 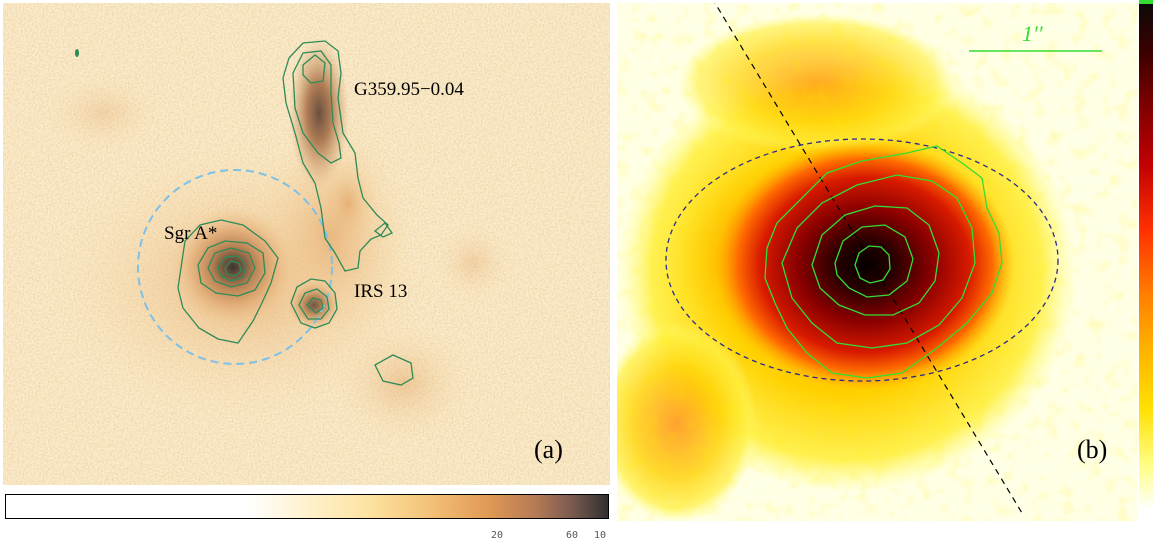 I want to click on g359-contours, so click(x=337, y=156).